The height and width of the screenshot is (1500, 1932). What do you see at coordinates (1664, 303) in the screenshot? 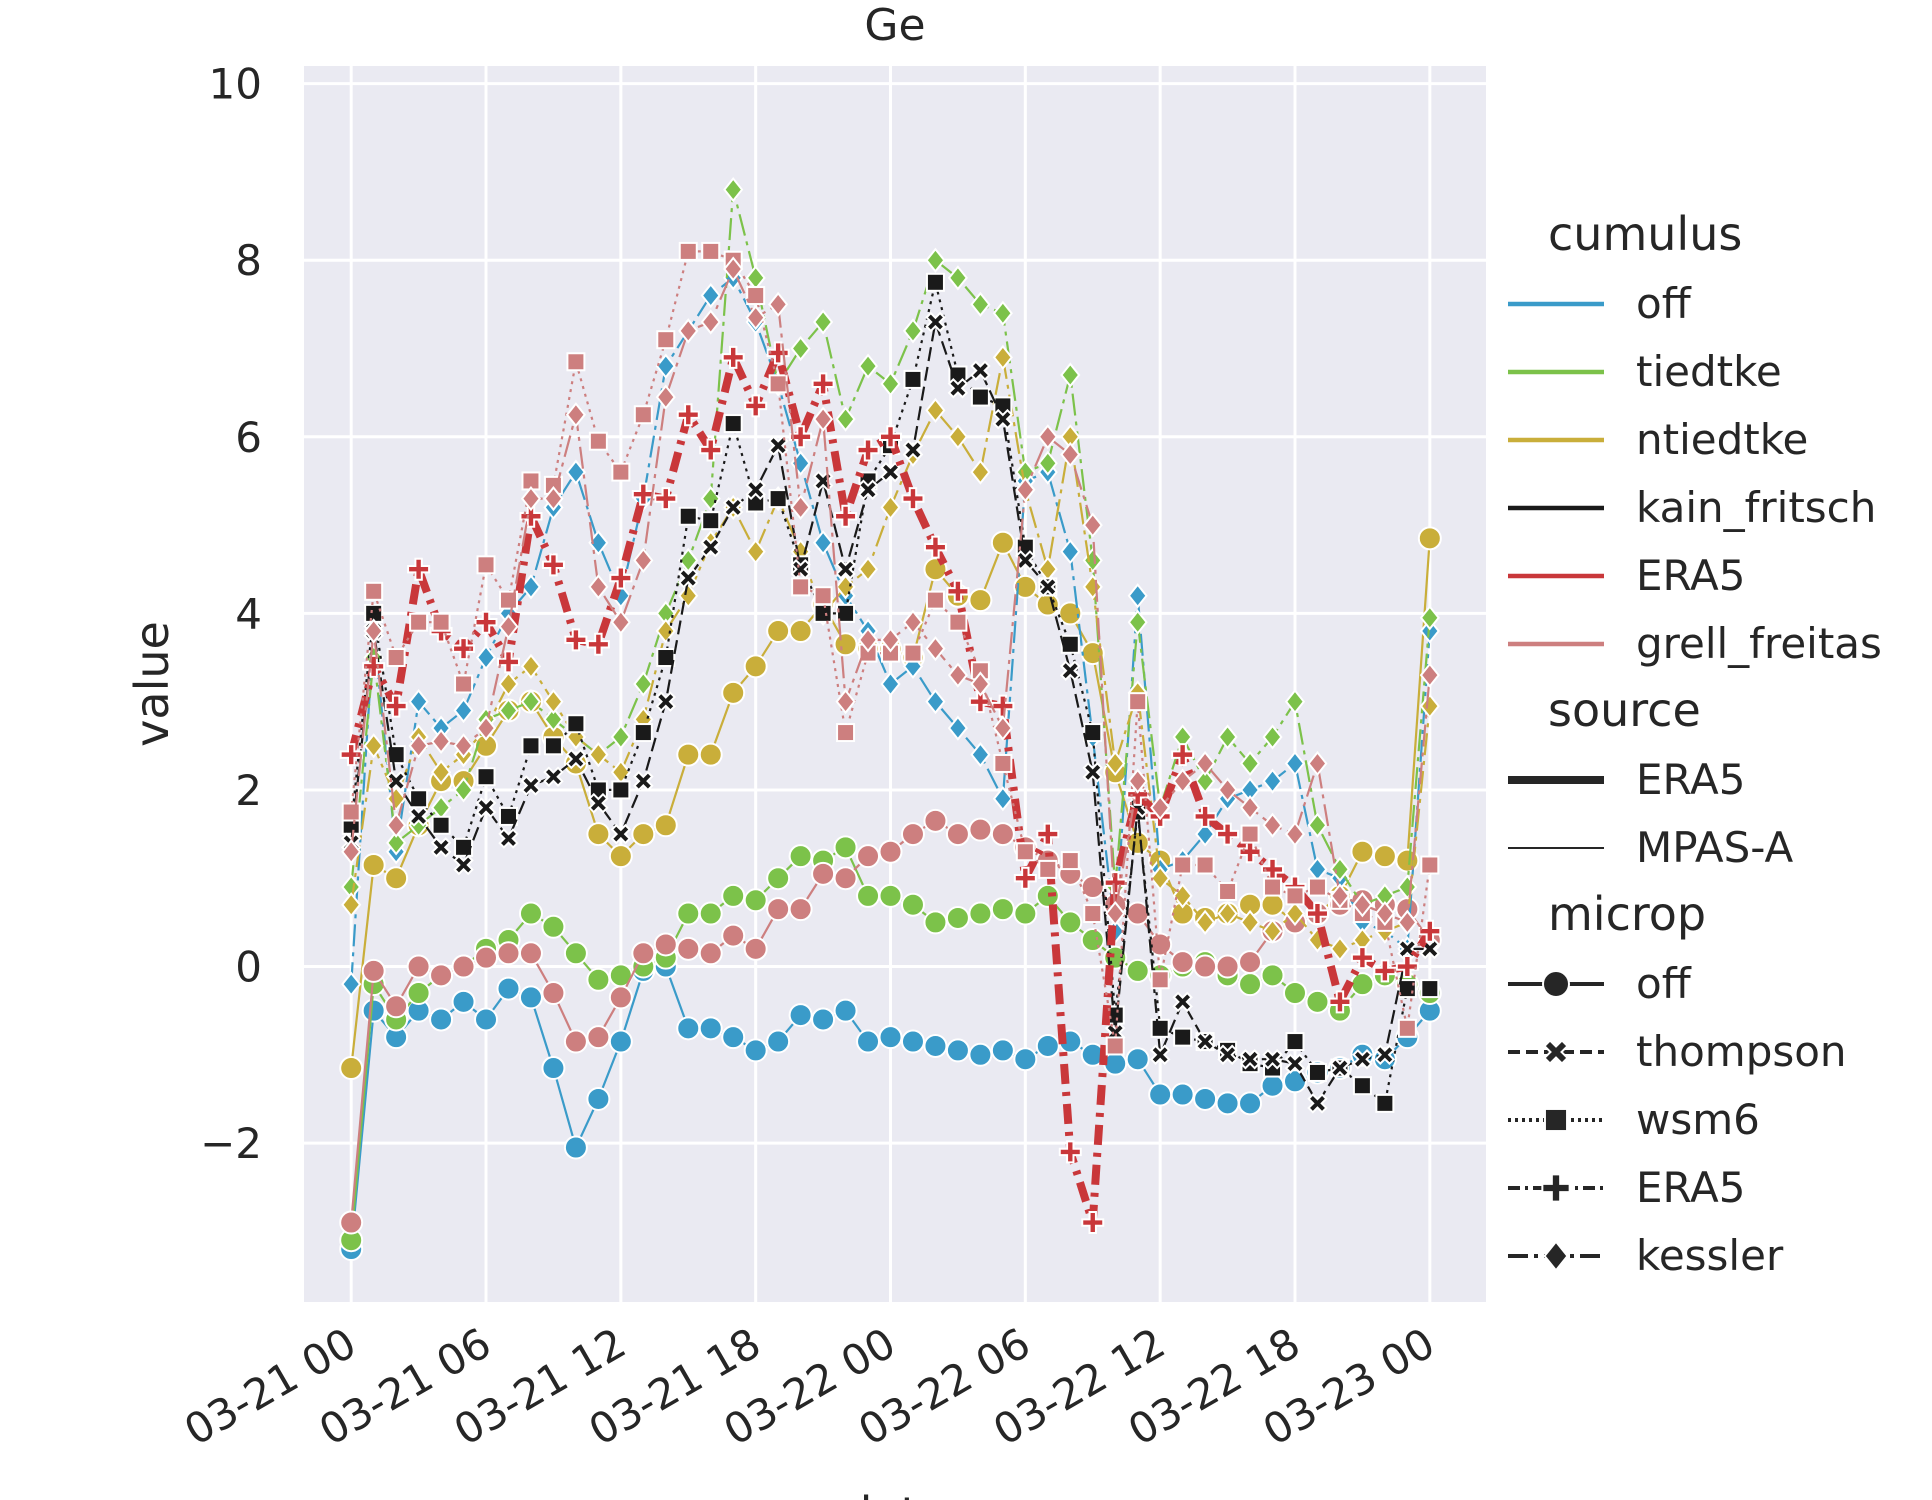
I see `legend-label: off` at bounding box center [1664, 303].